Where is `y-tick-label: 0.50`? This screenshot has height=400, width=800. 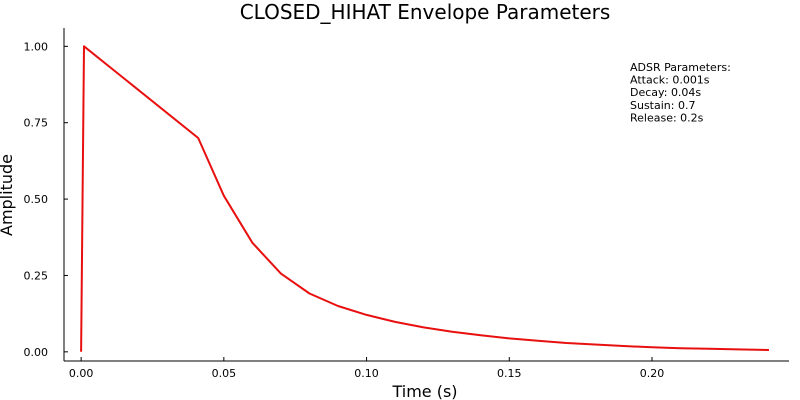 y-tick-label: 0.50 is located at coordinates (36, 199).